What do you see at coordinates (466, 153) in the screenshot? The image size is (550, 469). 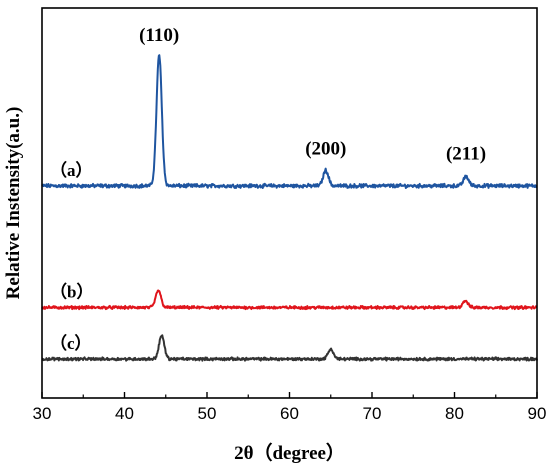 I see `peak-annotation: (211)` at bounding box center [466, 153].